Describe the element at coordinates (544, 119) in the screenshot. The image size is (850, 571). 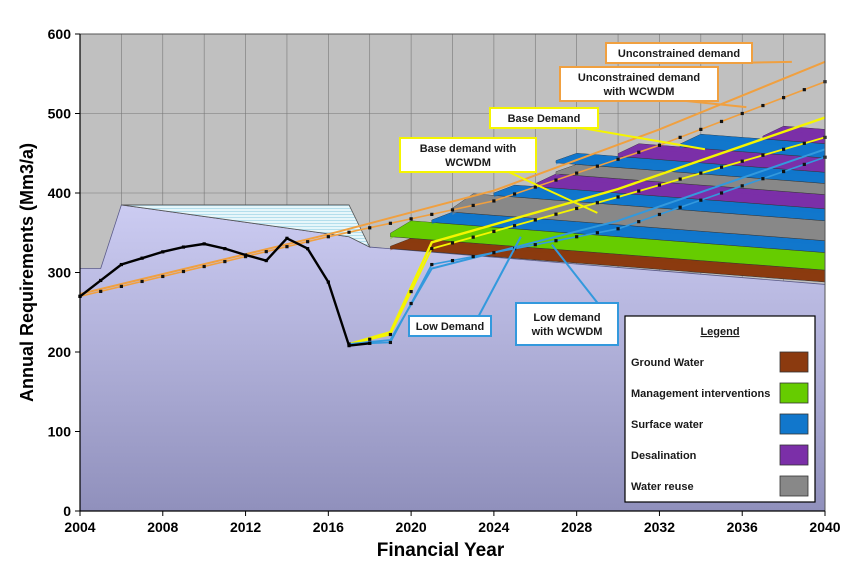
I see `callout-text: Base Demand` at that location.